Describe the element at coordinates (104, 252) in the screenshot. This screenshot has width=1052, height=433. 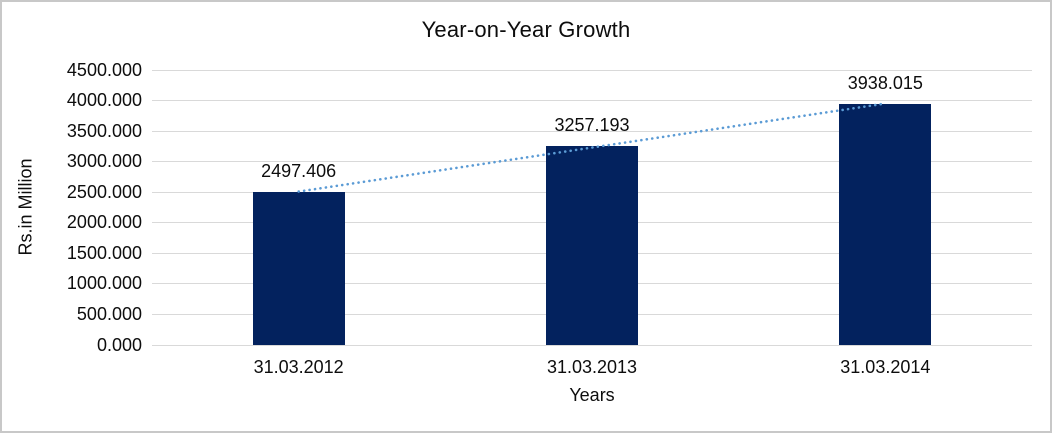
I see `y-tick-label: 1500.000` at that location.